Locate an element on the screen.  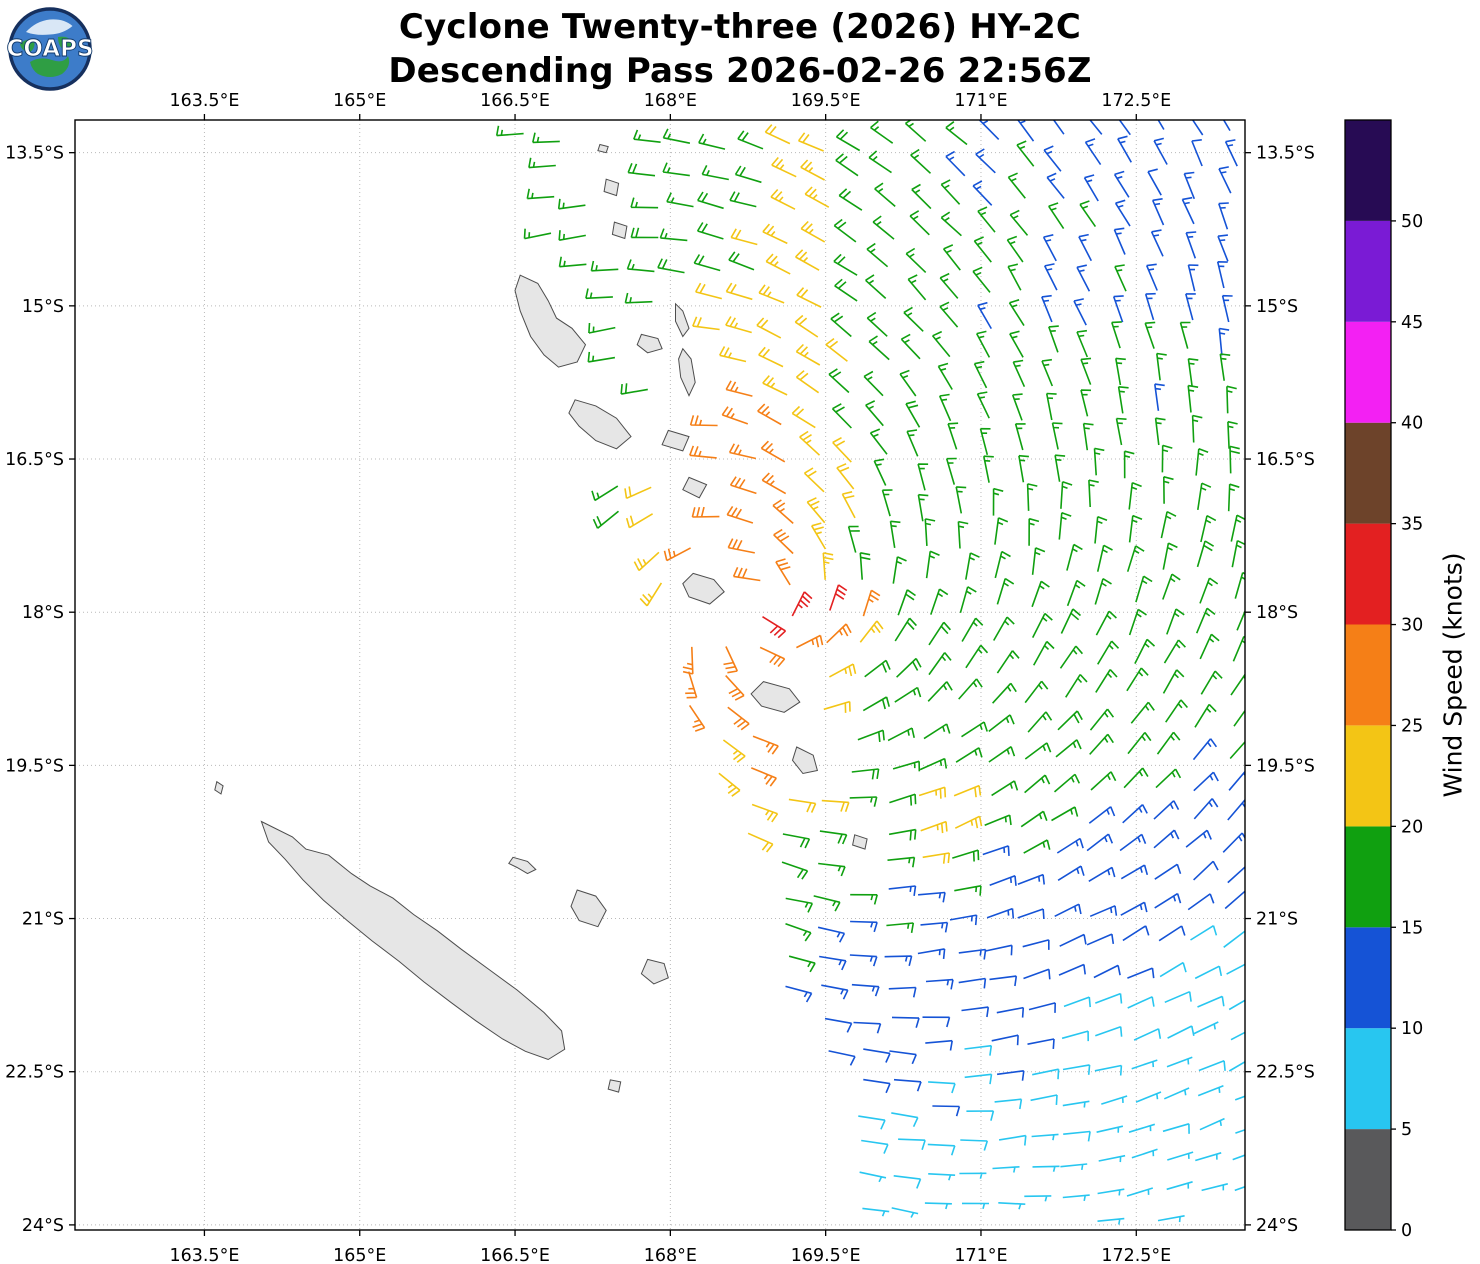
colorbar-tick-label: 0 is located at coordinates (1406, 1231).